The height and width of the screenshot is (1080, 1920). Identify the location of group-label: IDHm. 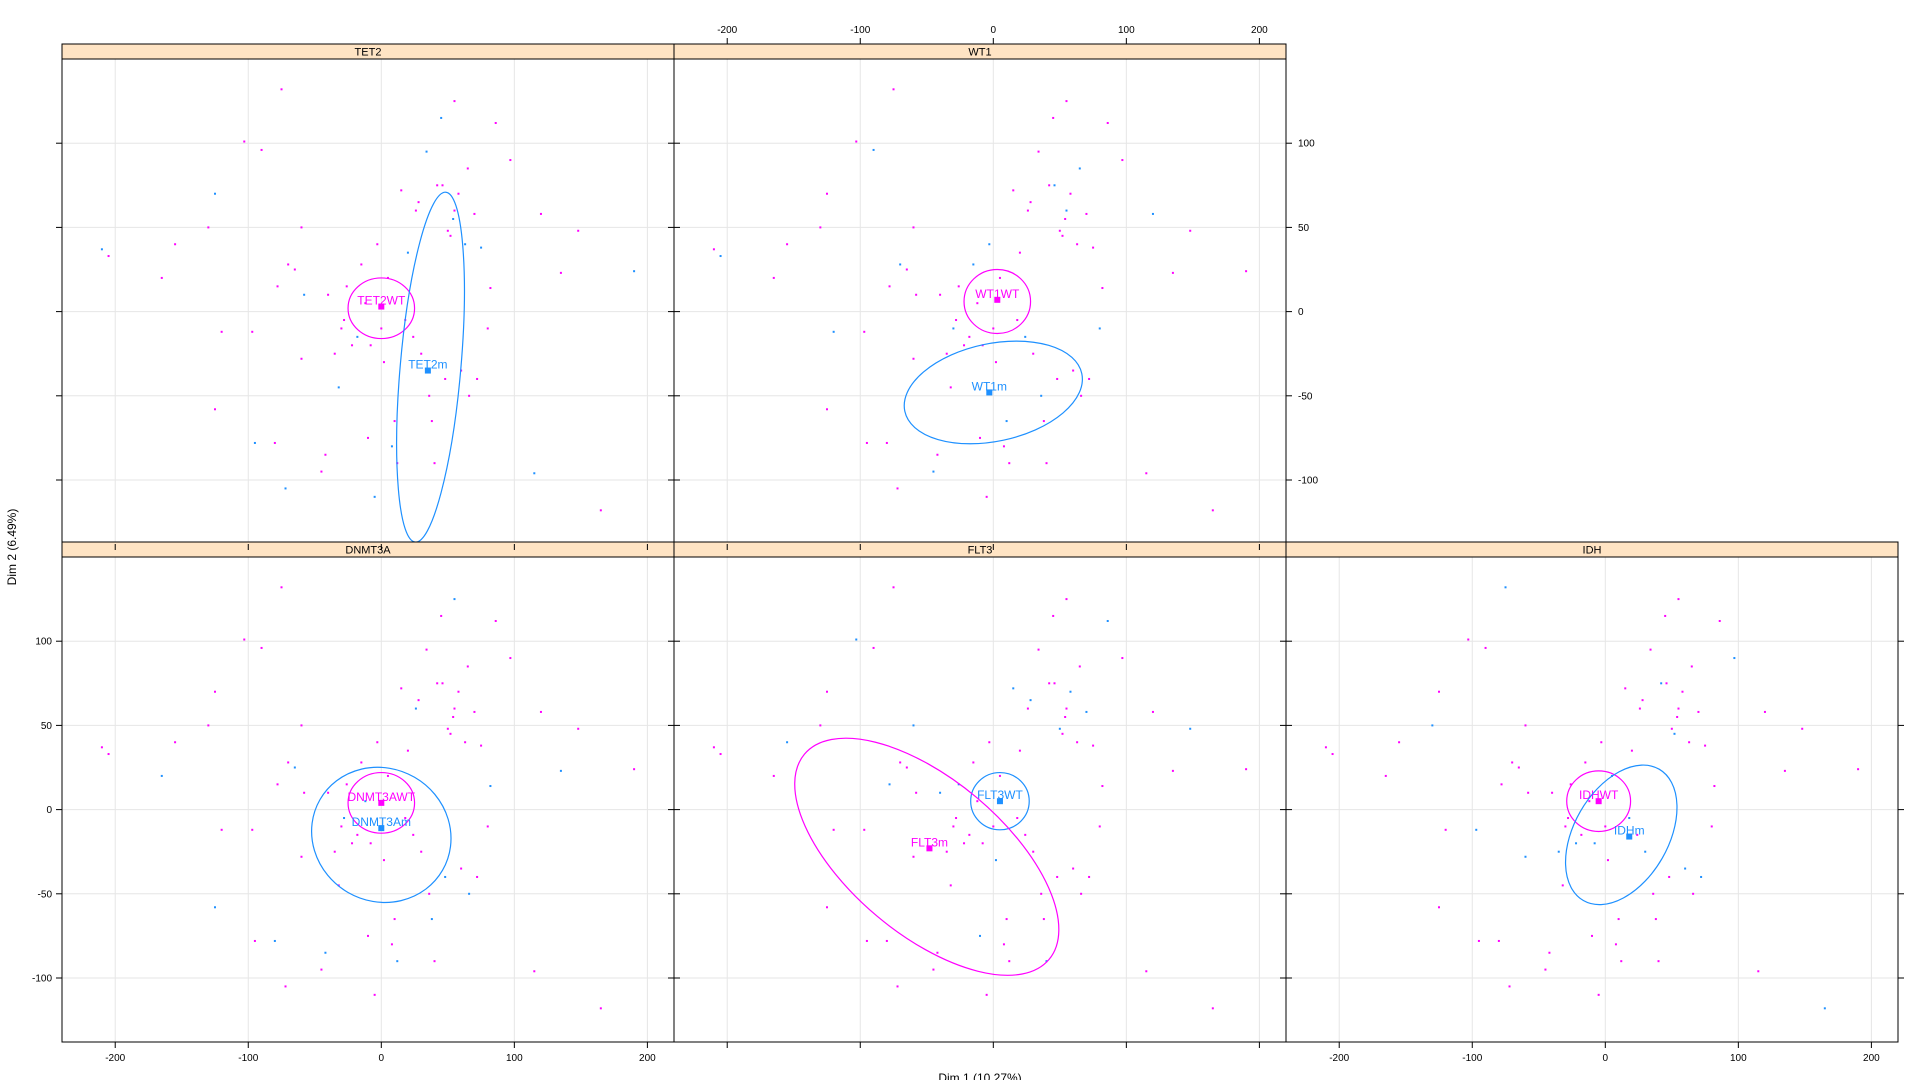
(1629, 831).